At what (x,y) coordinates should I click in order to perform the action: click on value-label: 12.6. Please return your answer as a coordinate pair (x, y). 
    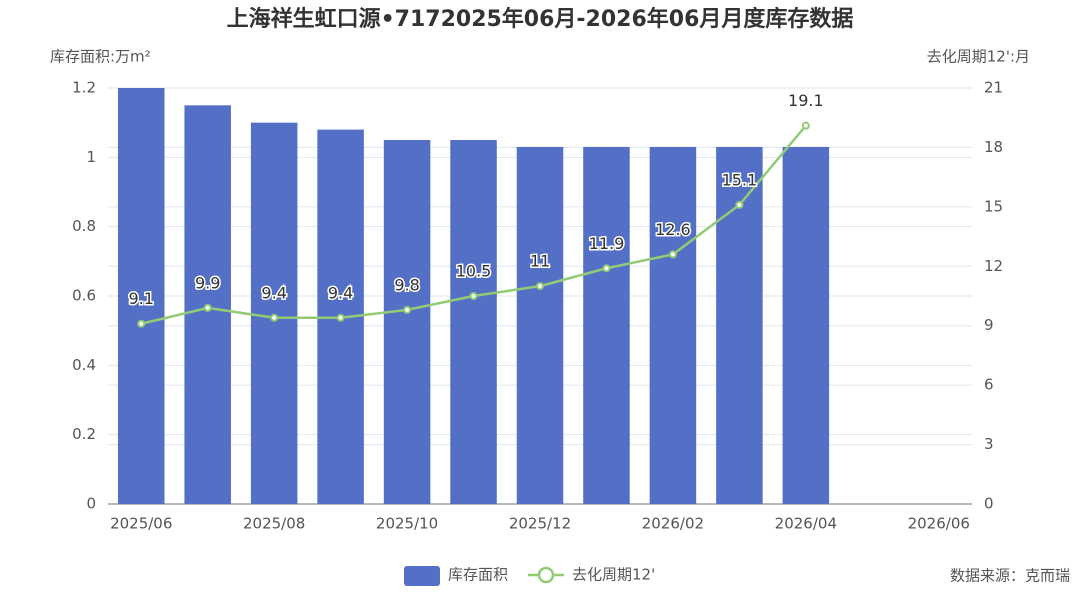
    Looking at the image, I should click on (673, 229).